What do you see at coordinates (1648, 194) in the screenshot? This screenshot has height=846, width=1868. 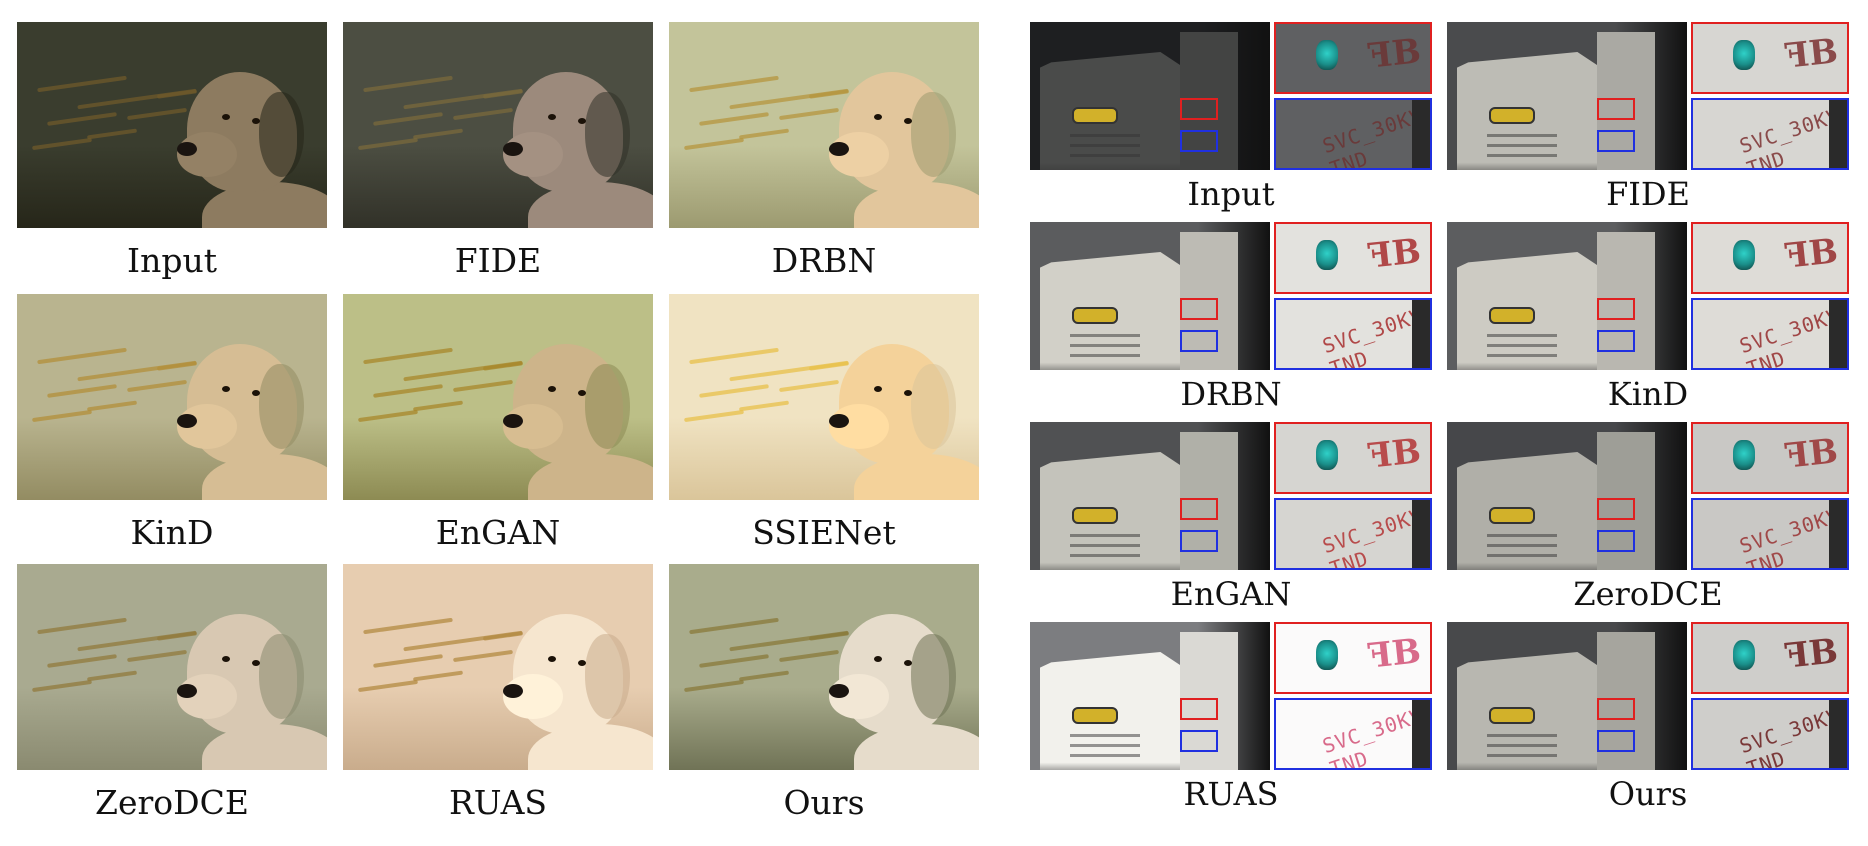 I see `caption-fide: FIDE` at bounding box center [1648, 194].